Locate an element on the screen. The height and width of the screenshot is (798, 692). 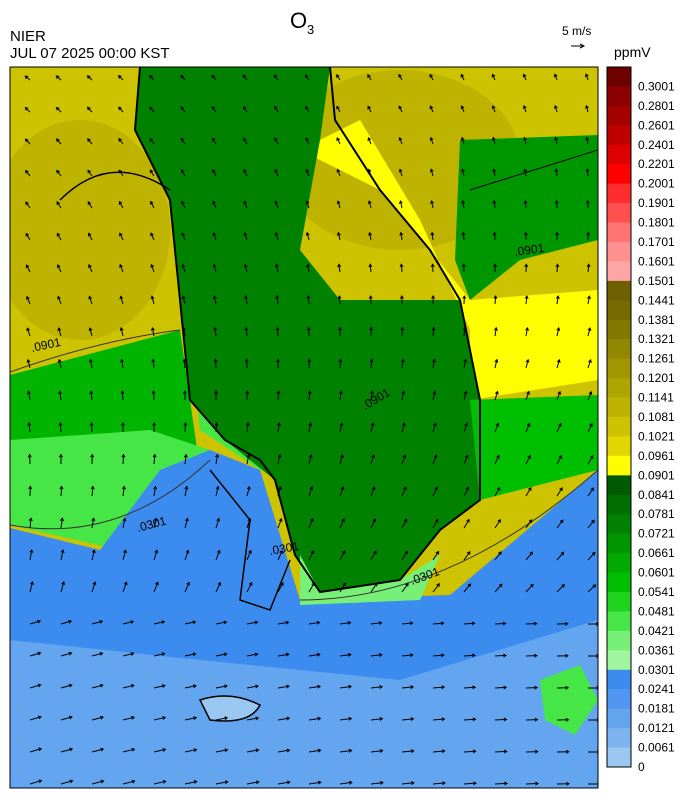
colorbar-label: 0.0961 is located at coordinates (656, 456).